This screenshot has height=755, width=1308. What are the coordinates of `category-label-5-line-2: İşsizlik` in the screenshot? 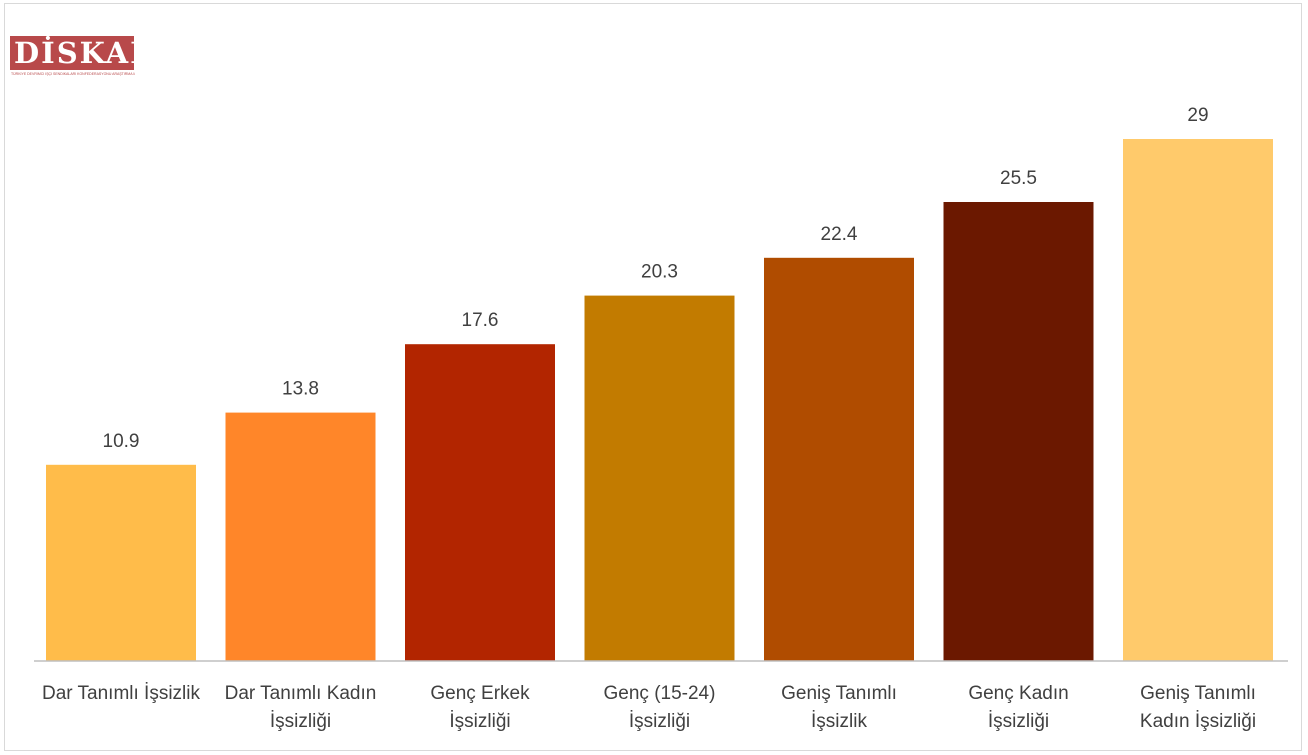 It's located at (839, 721).